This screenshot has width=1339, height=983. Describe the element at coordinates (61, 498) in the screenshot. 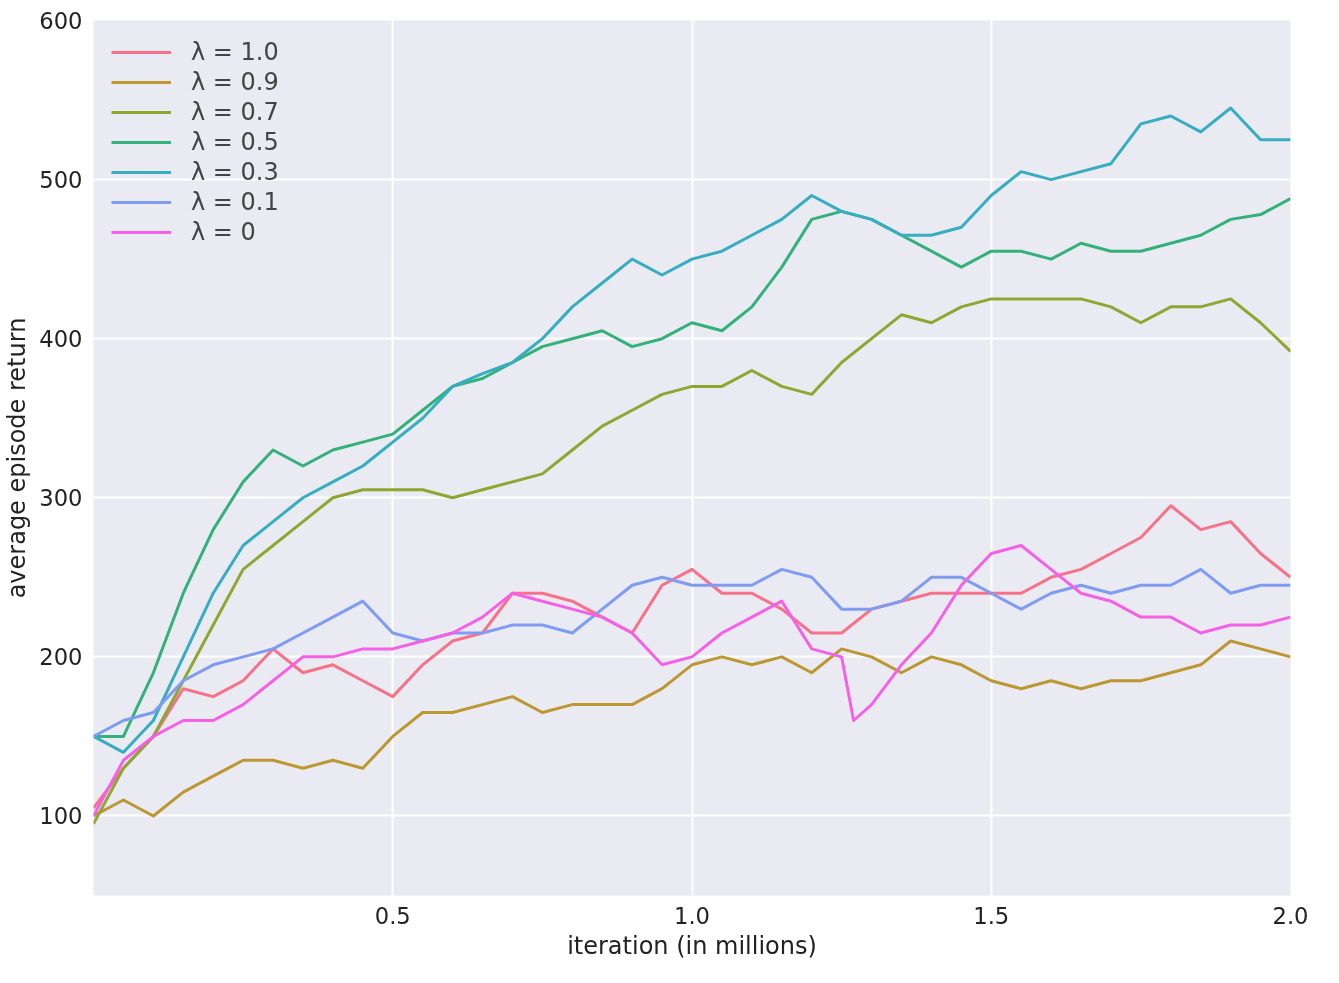

I see `y-tick-label: 300` at that location.